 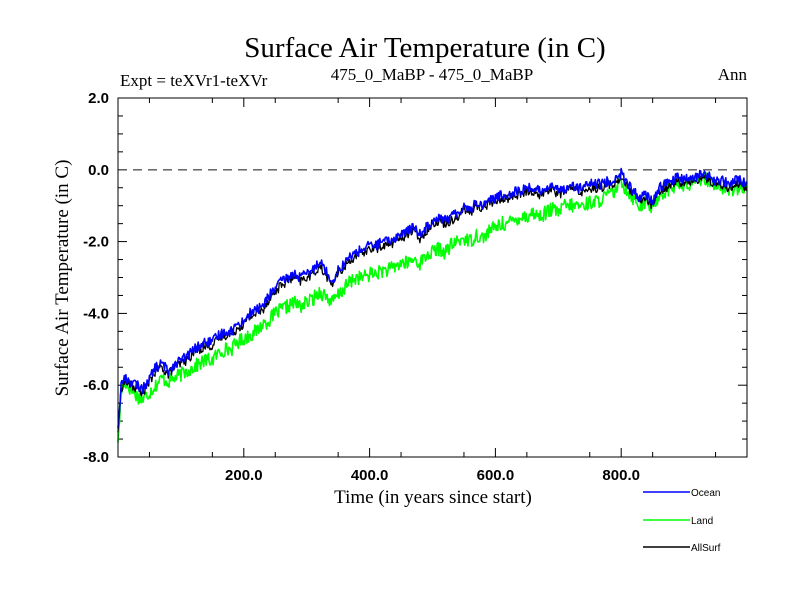 What do you see at coordinates (432, 475) in the screenshot?
I see `x-tick-labels: 200.0 400.0 600.0 800.0` at bounding box center [432, 475].